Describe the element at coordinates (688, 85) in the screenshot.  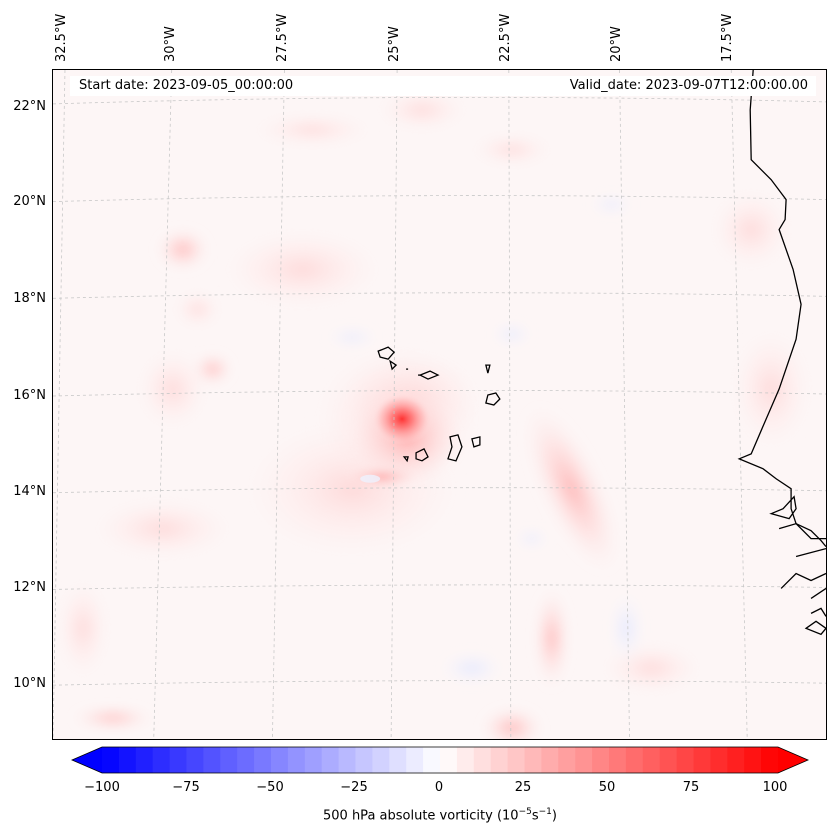
I see `valid-date-label: Valid_date: 2023-09-07T12:00:00.00` at that location.